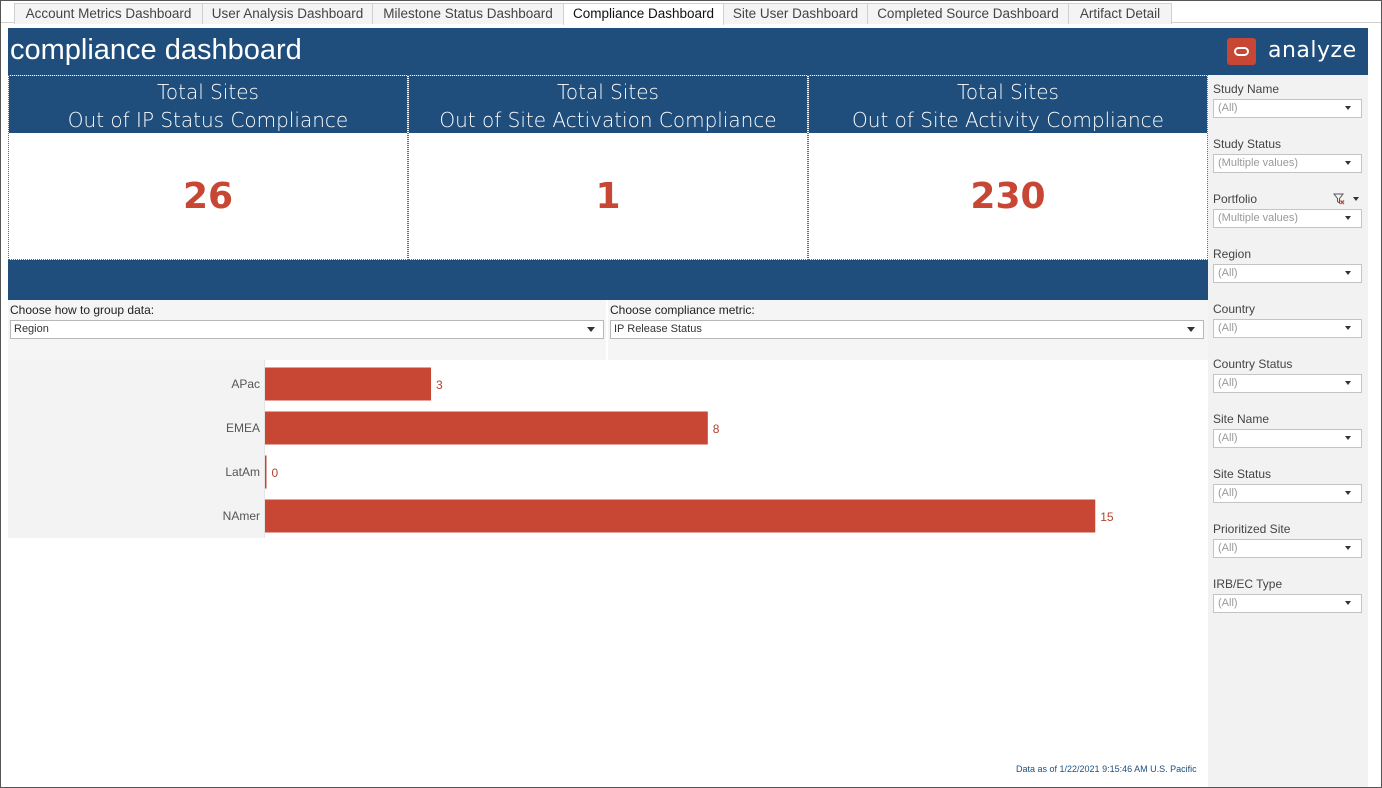 This screenshot has width=1382, height=788. Describe the element at coordinates (1339, 199) in the screenshot. I see `clear-filter-icon` at that location.